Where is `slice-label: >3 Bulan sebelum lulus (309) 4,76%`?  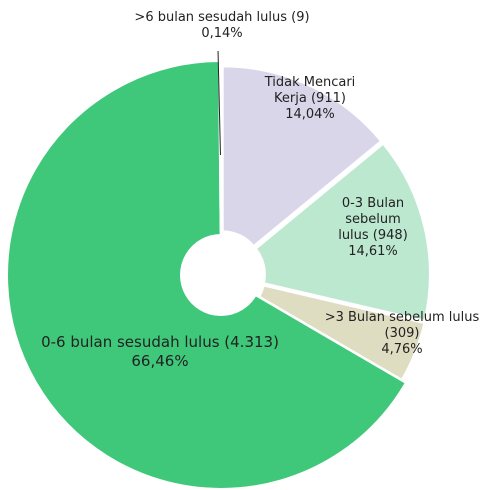
slice-label: >3 Bulan sebelum lulus (309) 4,76% is located at coordinates (402, 334).